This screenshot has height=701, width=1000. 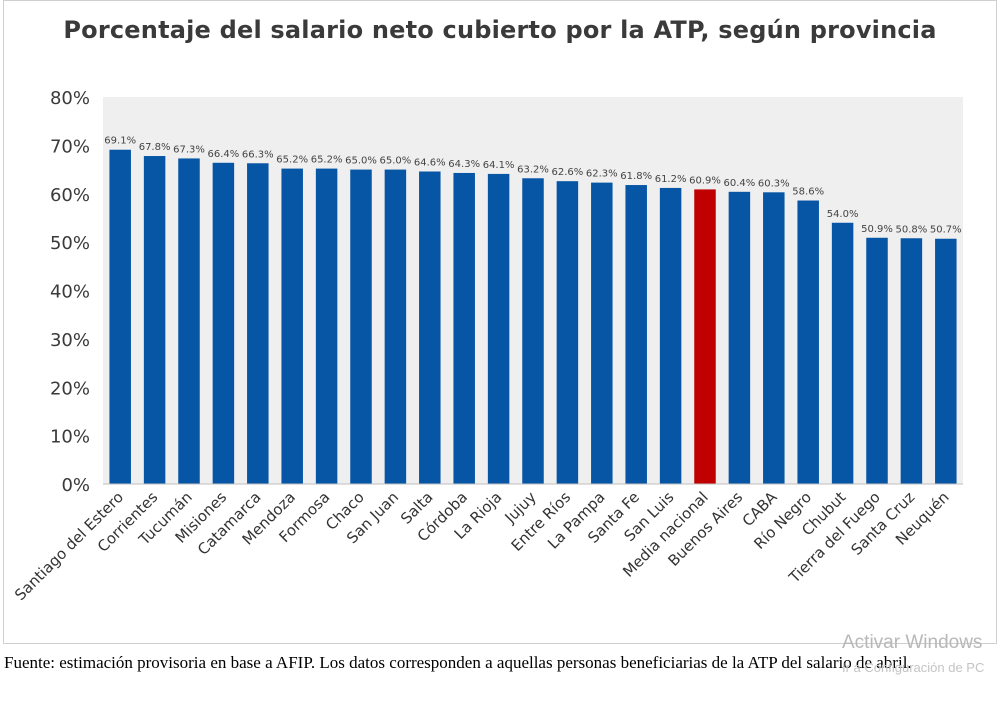 I want to click on y-tick-label: 60%, so click(x=70, y=195).